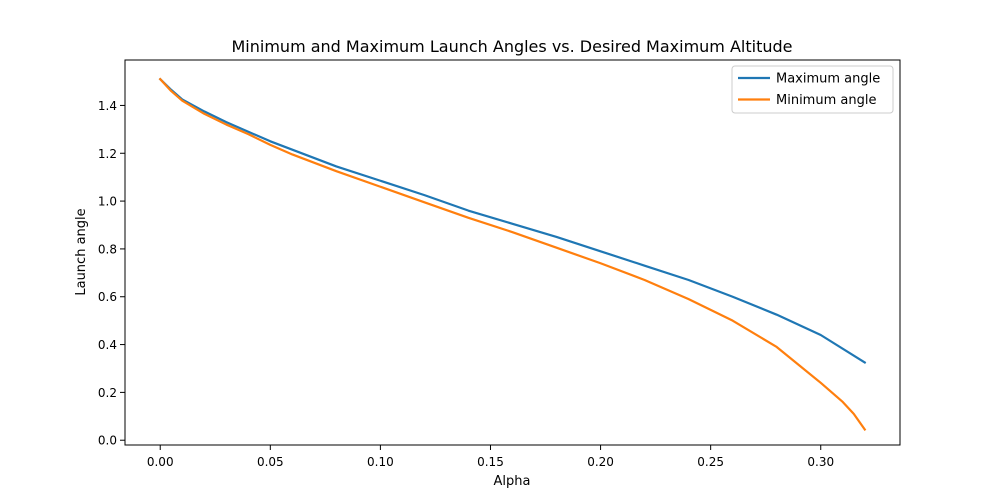 This screenshot has width=1000, height=504. What do you see at coordinates (270, 462) in the screenshot?
I see `x-tick-label: 0.05` at bounding box center [270, 462].